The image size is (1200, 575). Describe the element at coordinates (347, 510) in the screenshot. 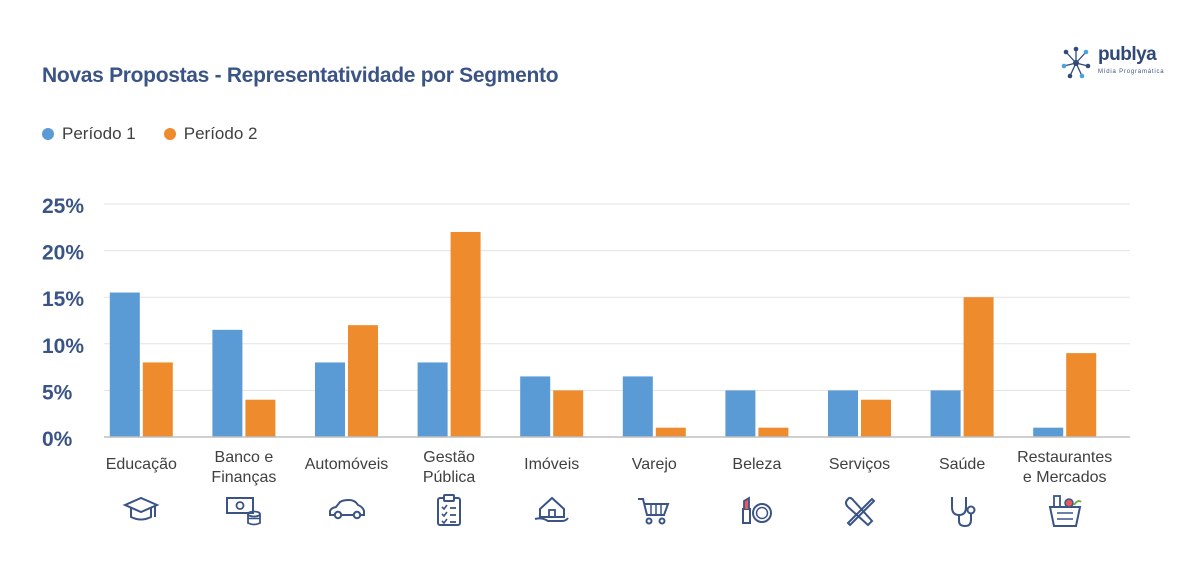

I see `car-icon` at that location.